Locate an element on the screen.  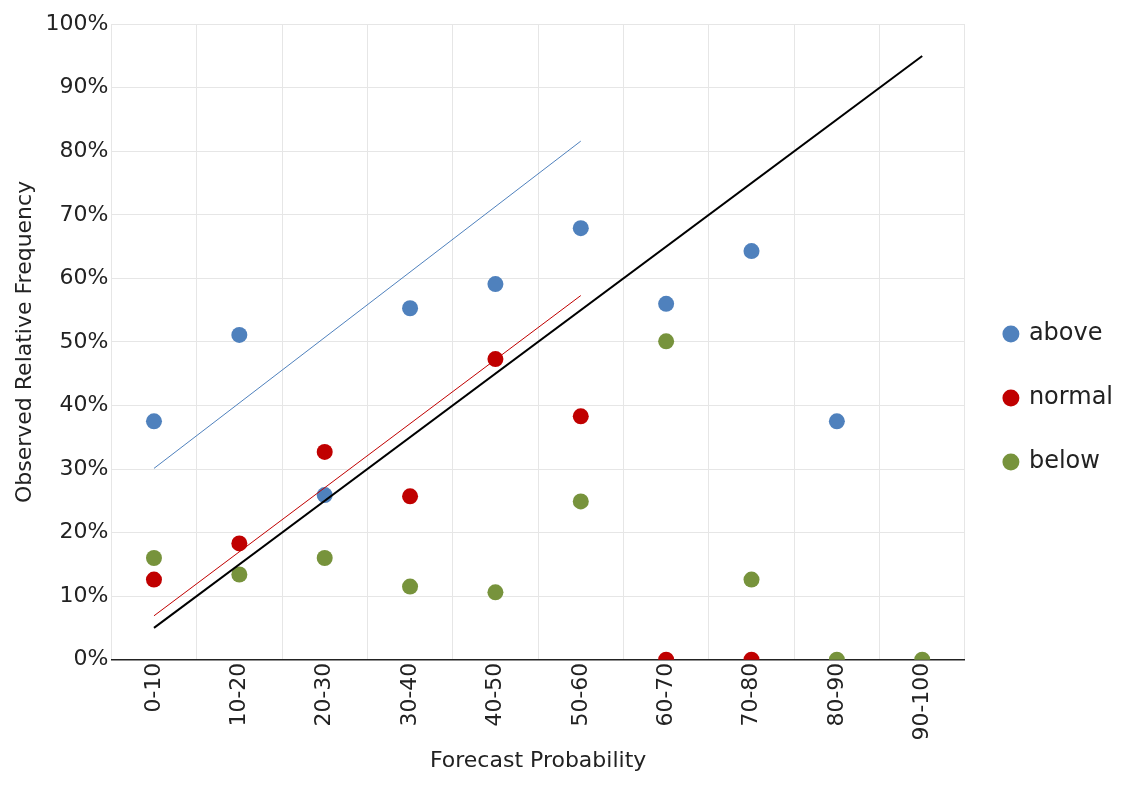
y-tick-label: 90% is located at coordinates (84, 86).